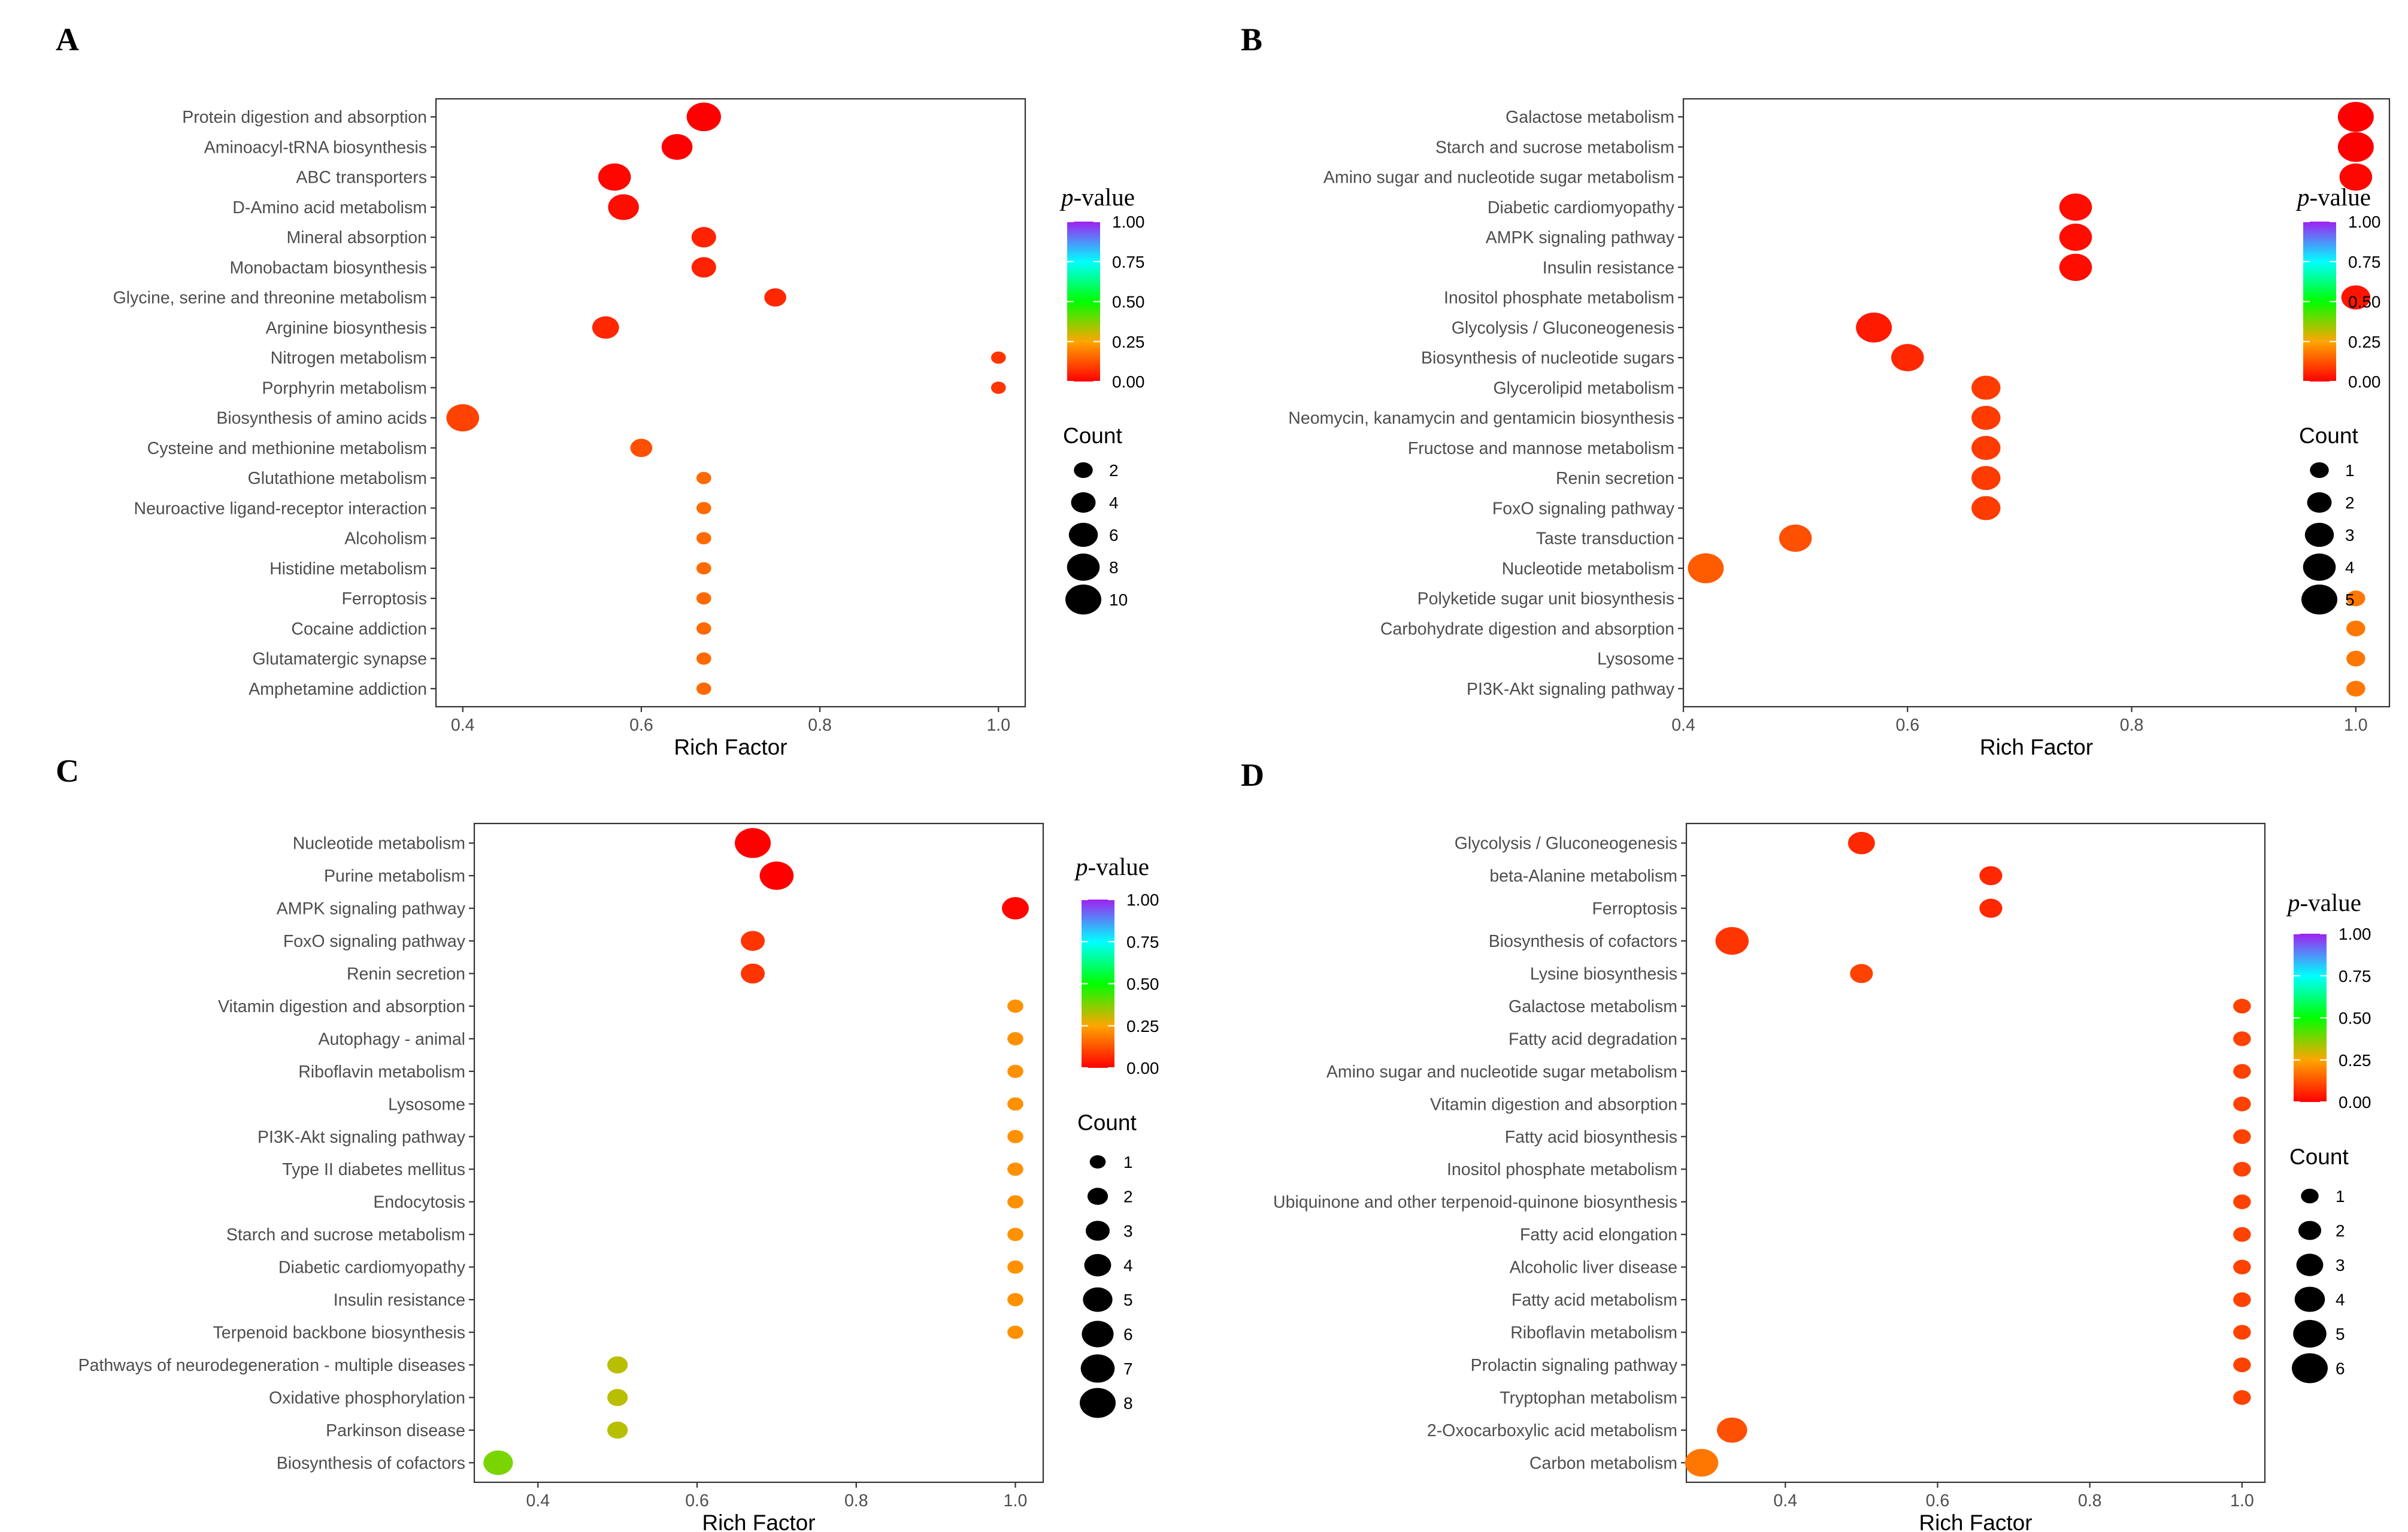  I want to click on pathway-label: Lysosome, so click(1635, 659).